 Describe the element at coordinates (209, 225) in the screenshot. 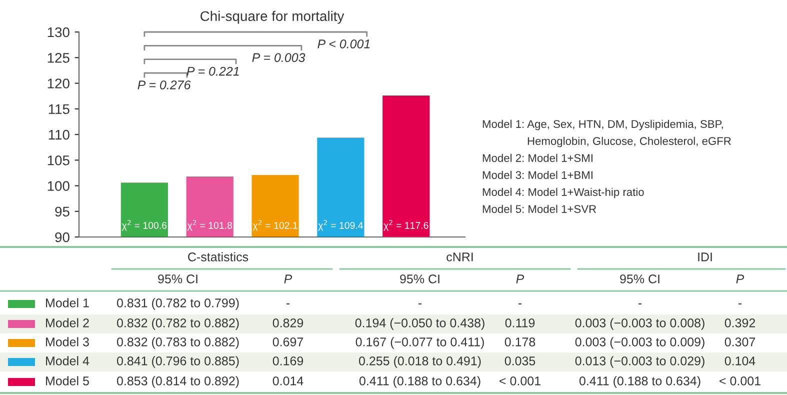

I see `data-label: χ$^{2}$ = 101.8` at that location.